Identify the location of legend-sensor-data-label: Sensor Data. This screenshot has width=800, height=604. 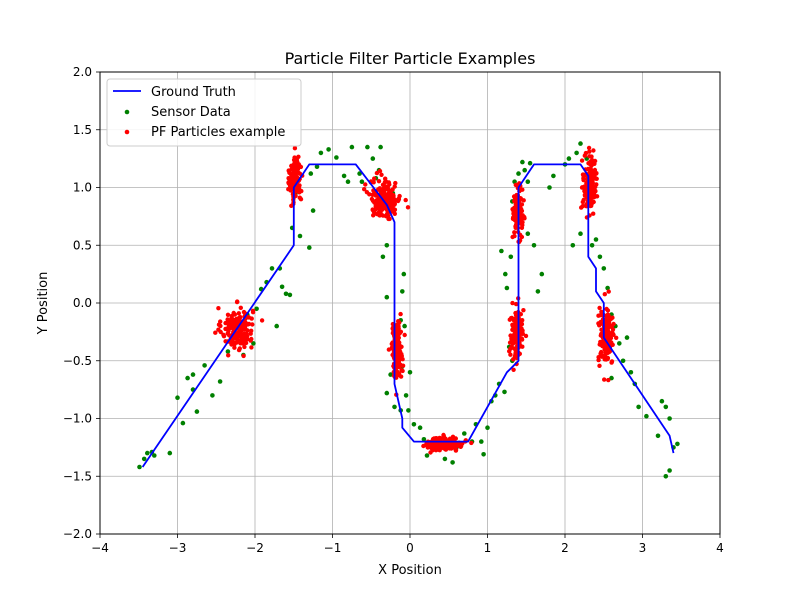
(191, 112).